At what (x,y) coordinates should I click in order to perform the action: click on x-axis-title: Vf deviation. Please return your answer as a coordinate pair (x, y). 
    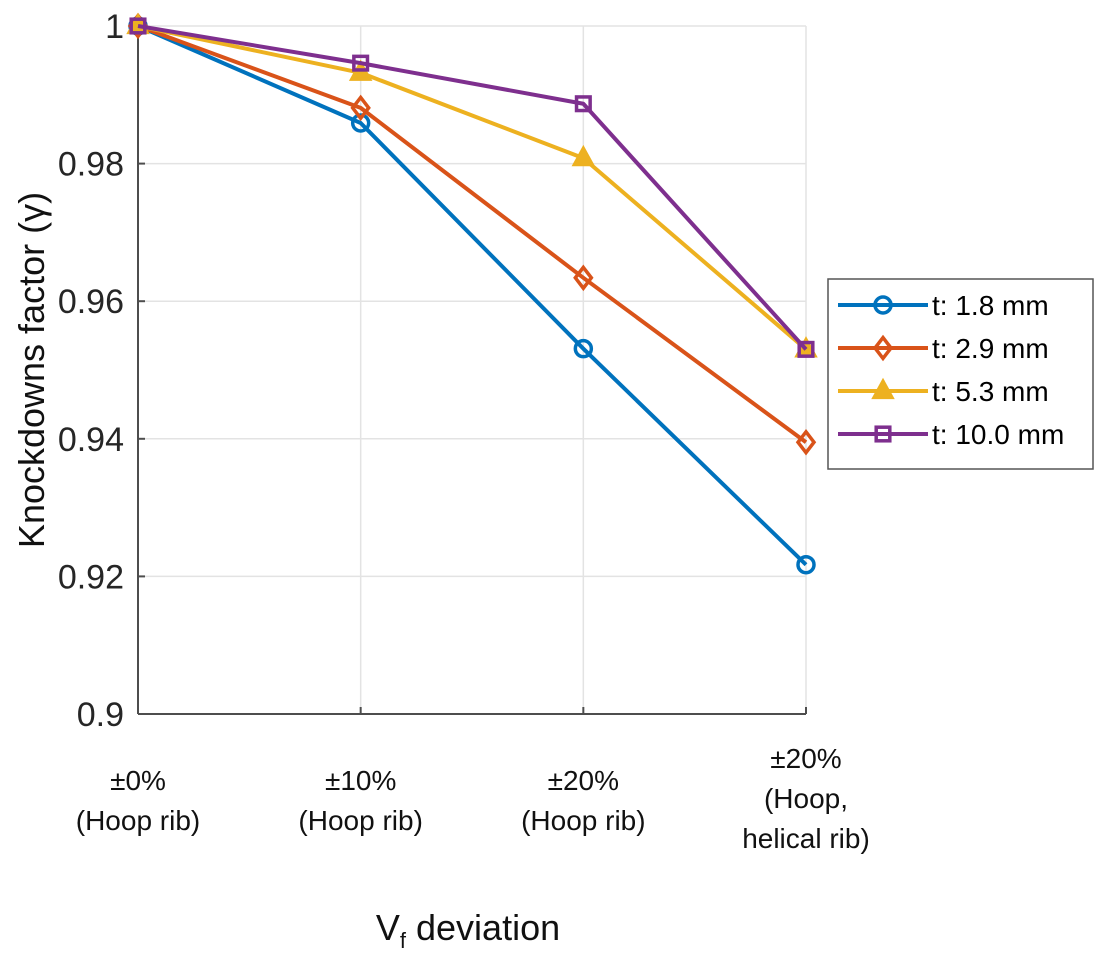
    Looking at the image, I should click on (468, 930).